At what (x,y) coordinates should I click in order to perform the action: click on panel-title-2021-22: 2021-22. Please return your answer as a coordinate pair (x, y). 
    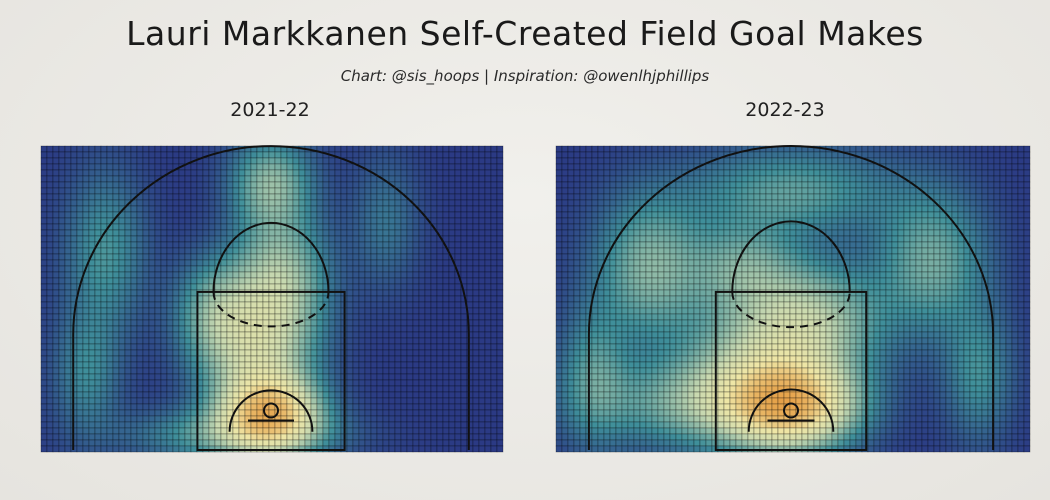
    Looking at the image, I should click on (270, 110).